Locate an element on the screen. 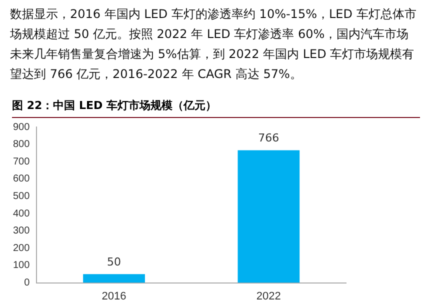 This screenshot has height=307, width=426. y-tick-label: 100 is located at coordinates (21, 266).